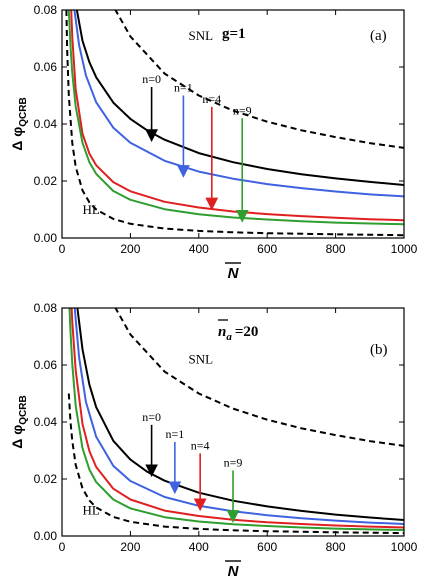 Image resolution: width=436 pixels, height=582 pixels. Describe the element at coordinates (201, 359) in the screenshot. I see `annotation-snl-b: SNL` at that location.